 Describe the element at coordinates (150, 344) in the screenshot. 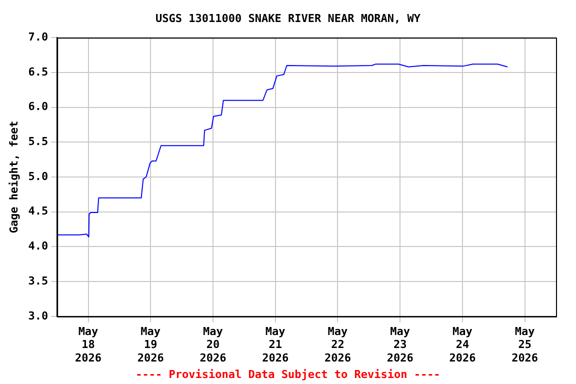

I see `x-tick-label: May 19 2026` at that location.